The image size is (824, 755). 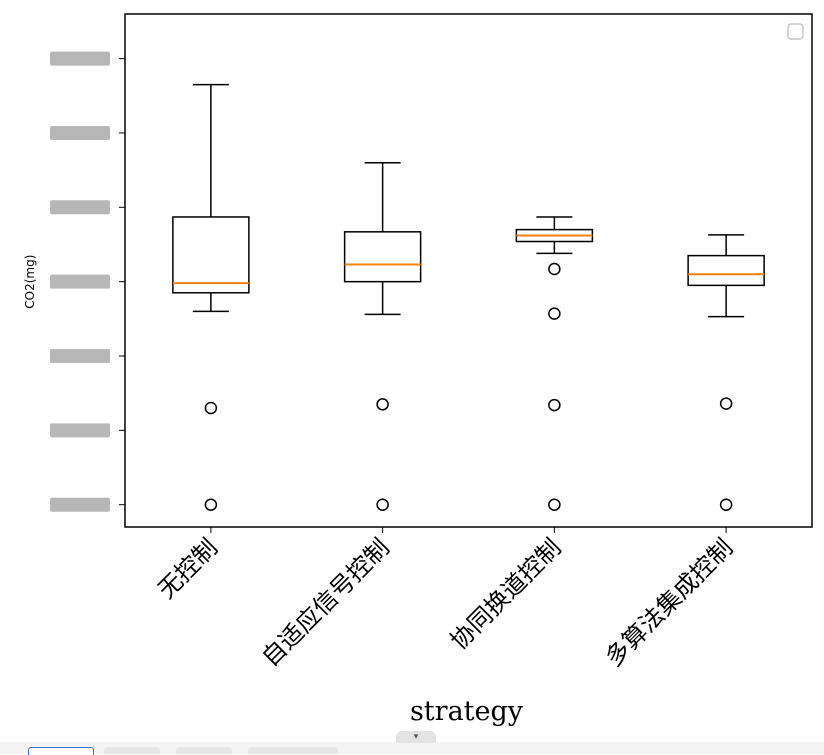 What do you see at coordinates (30, 282) in the screenshot?
I see `y-axis-title: CO2(mg)` at bounding box center [30, 282].